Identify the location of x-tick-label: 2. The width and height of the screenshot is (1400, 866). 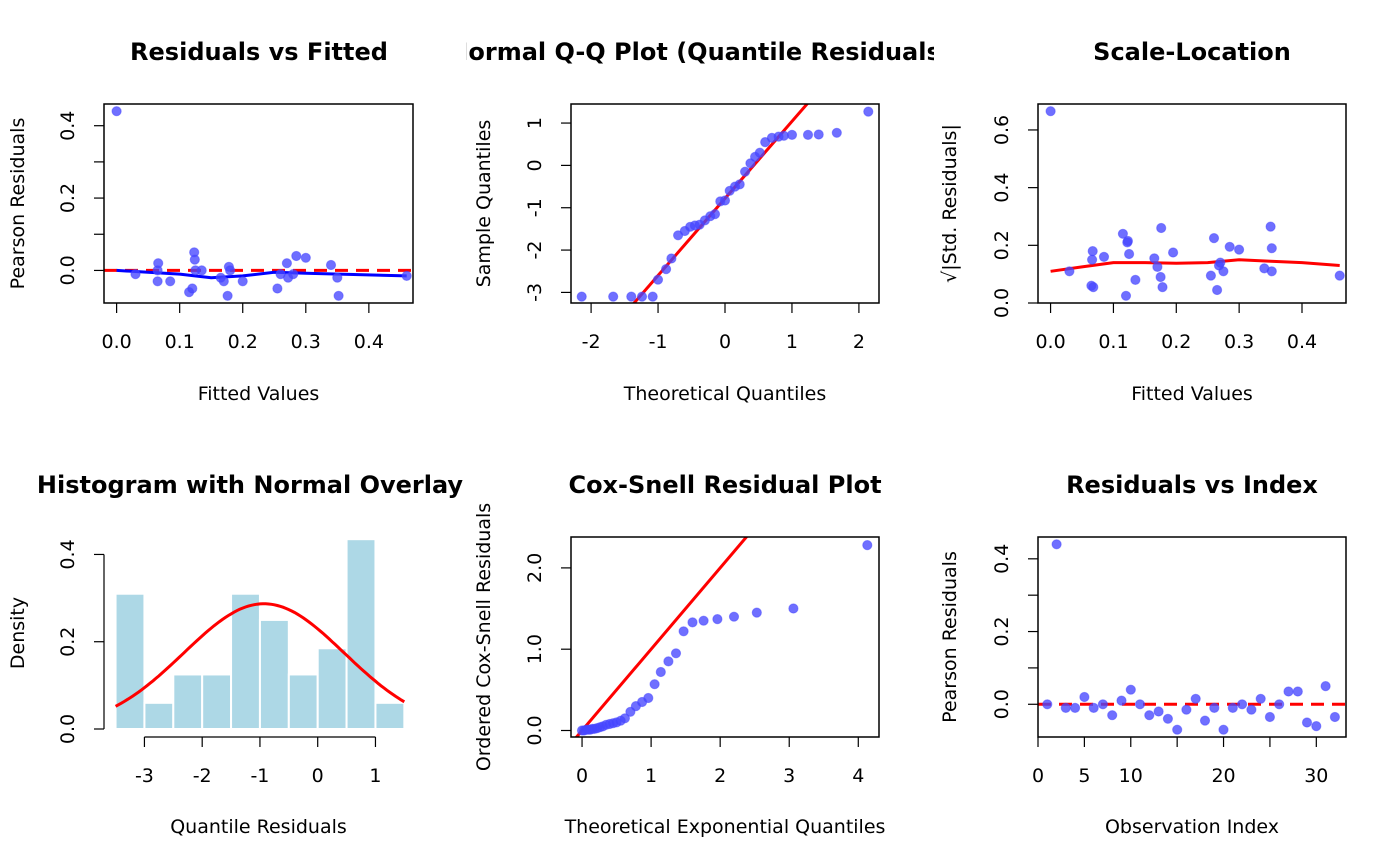
(859, 342).